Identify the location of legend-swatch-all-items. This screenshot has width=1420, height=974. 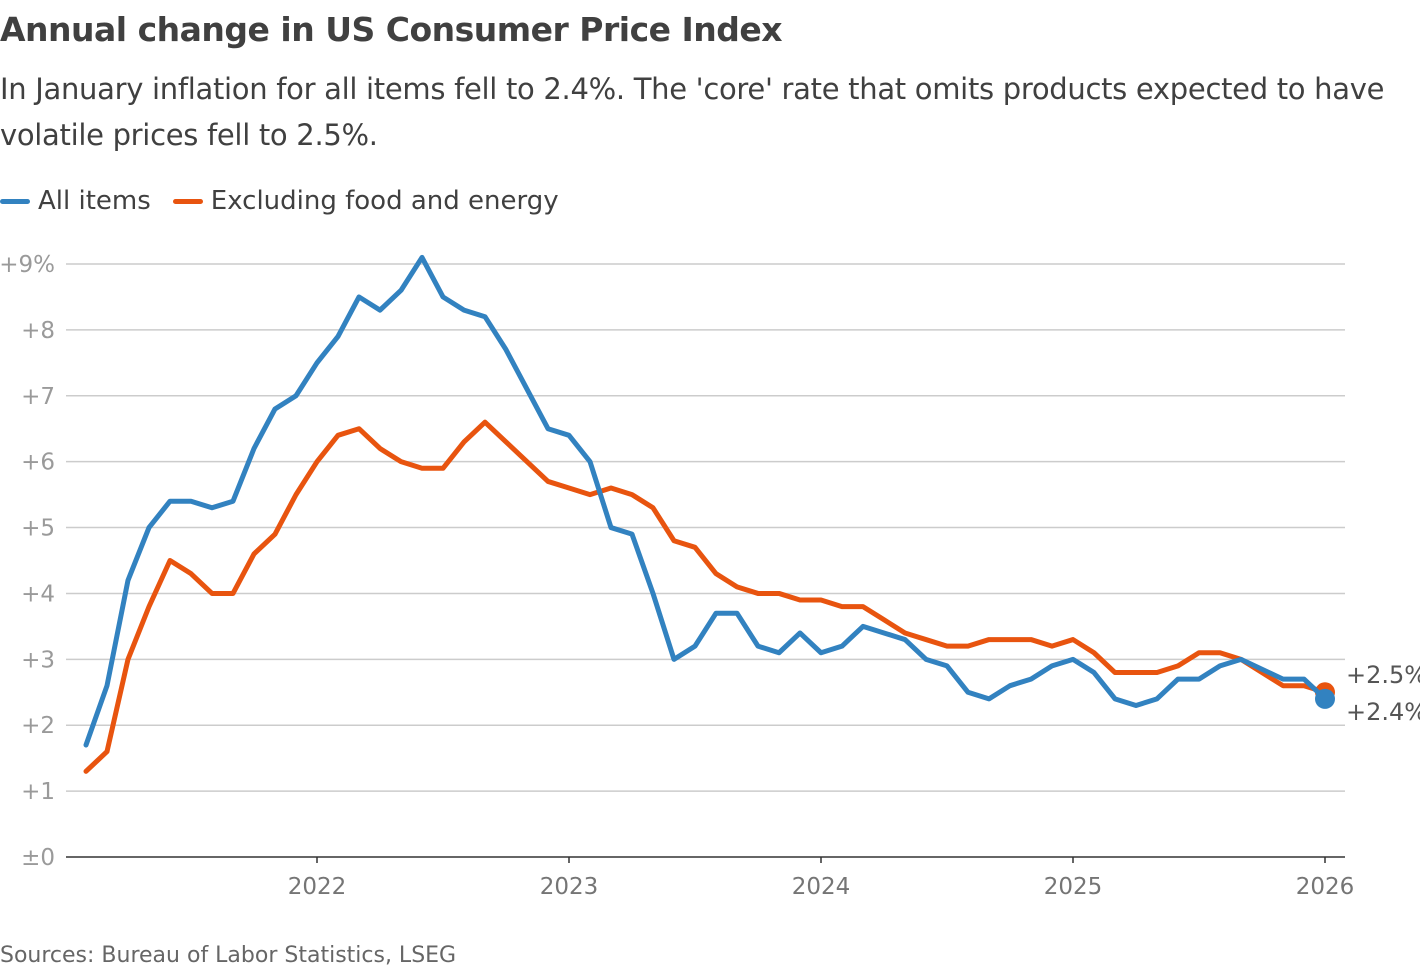
(15, 201).